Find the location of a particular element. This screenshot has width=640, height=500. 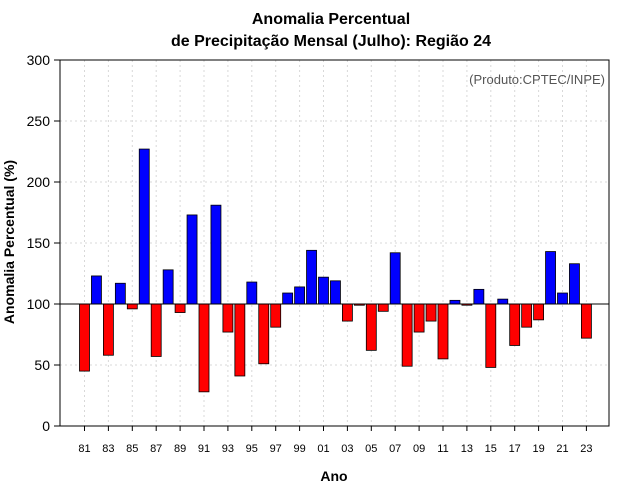

y-tick-label: 200 is located at coordinates (39, 182).